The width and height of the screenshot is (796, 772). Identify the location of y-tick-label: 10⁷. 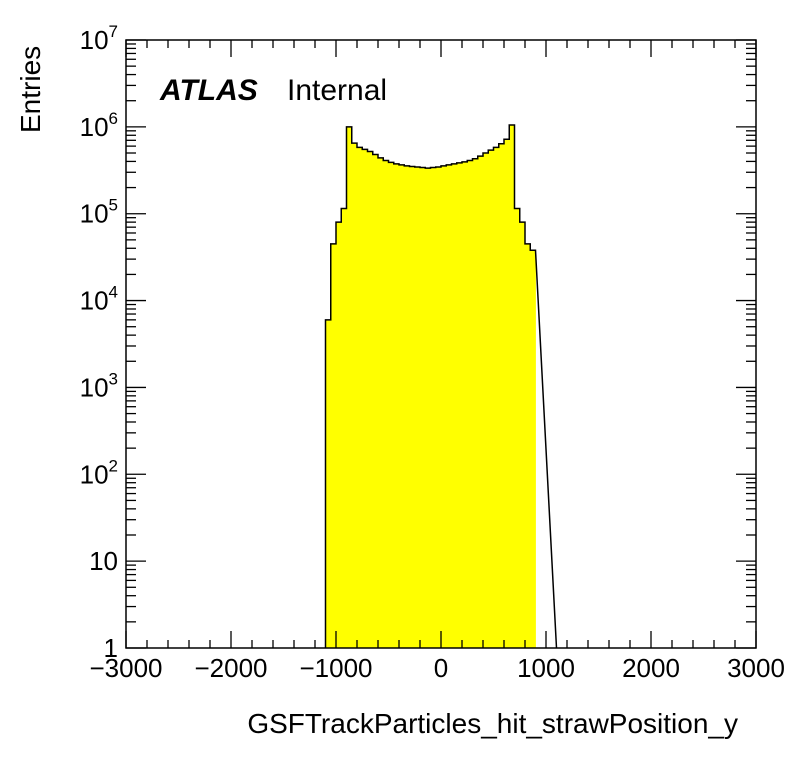
(99, 38).